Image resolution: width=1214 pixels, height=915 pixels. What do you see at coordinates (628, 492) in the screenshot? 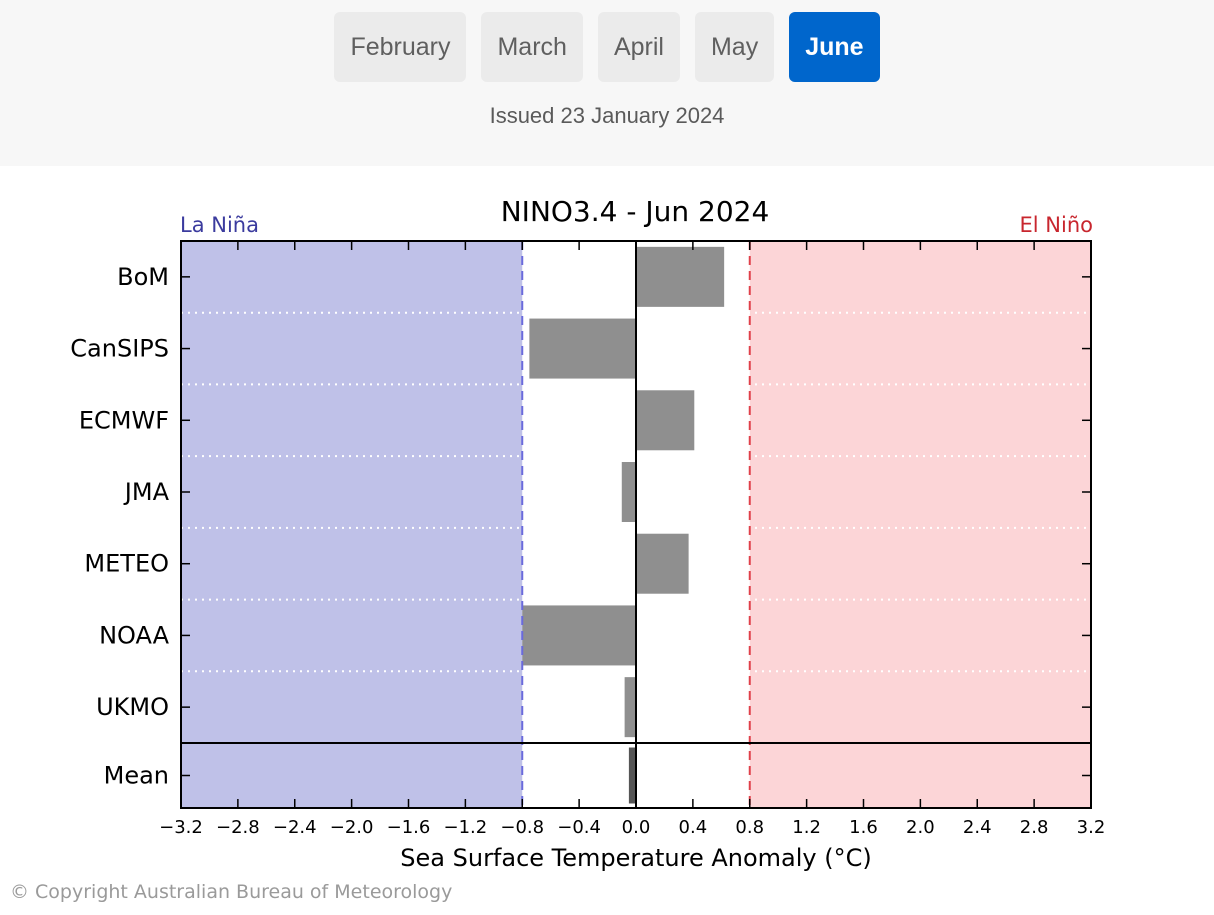
I see `bar-jma` at bounding box center [628, 492].